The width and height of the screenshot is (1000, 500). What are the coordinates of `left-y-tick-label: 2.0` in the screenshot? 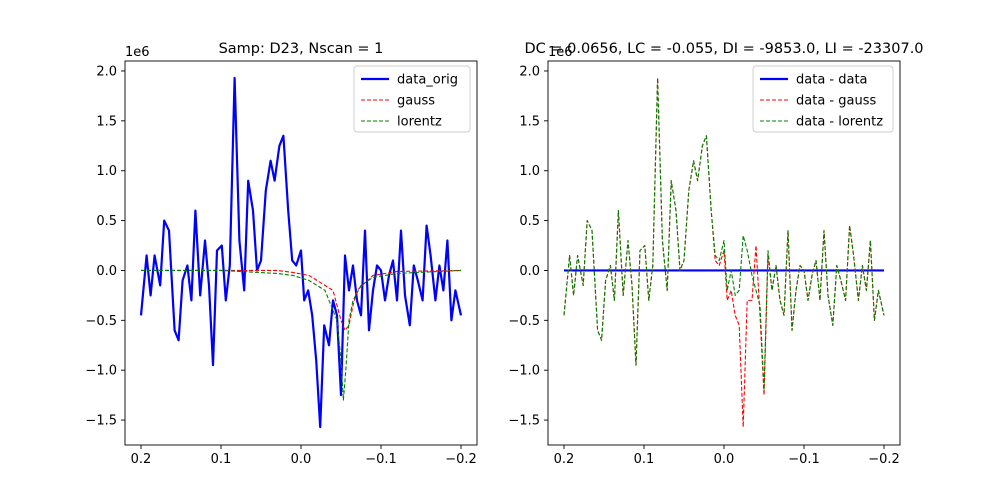 It's located at (106, 71).